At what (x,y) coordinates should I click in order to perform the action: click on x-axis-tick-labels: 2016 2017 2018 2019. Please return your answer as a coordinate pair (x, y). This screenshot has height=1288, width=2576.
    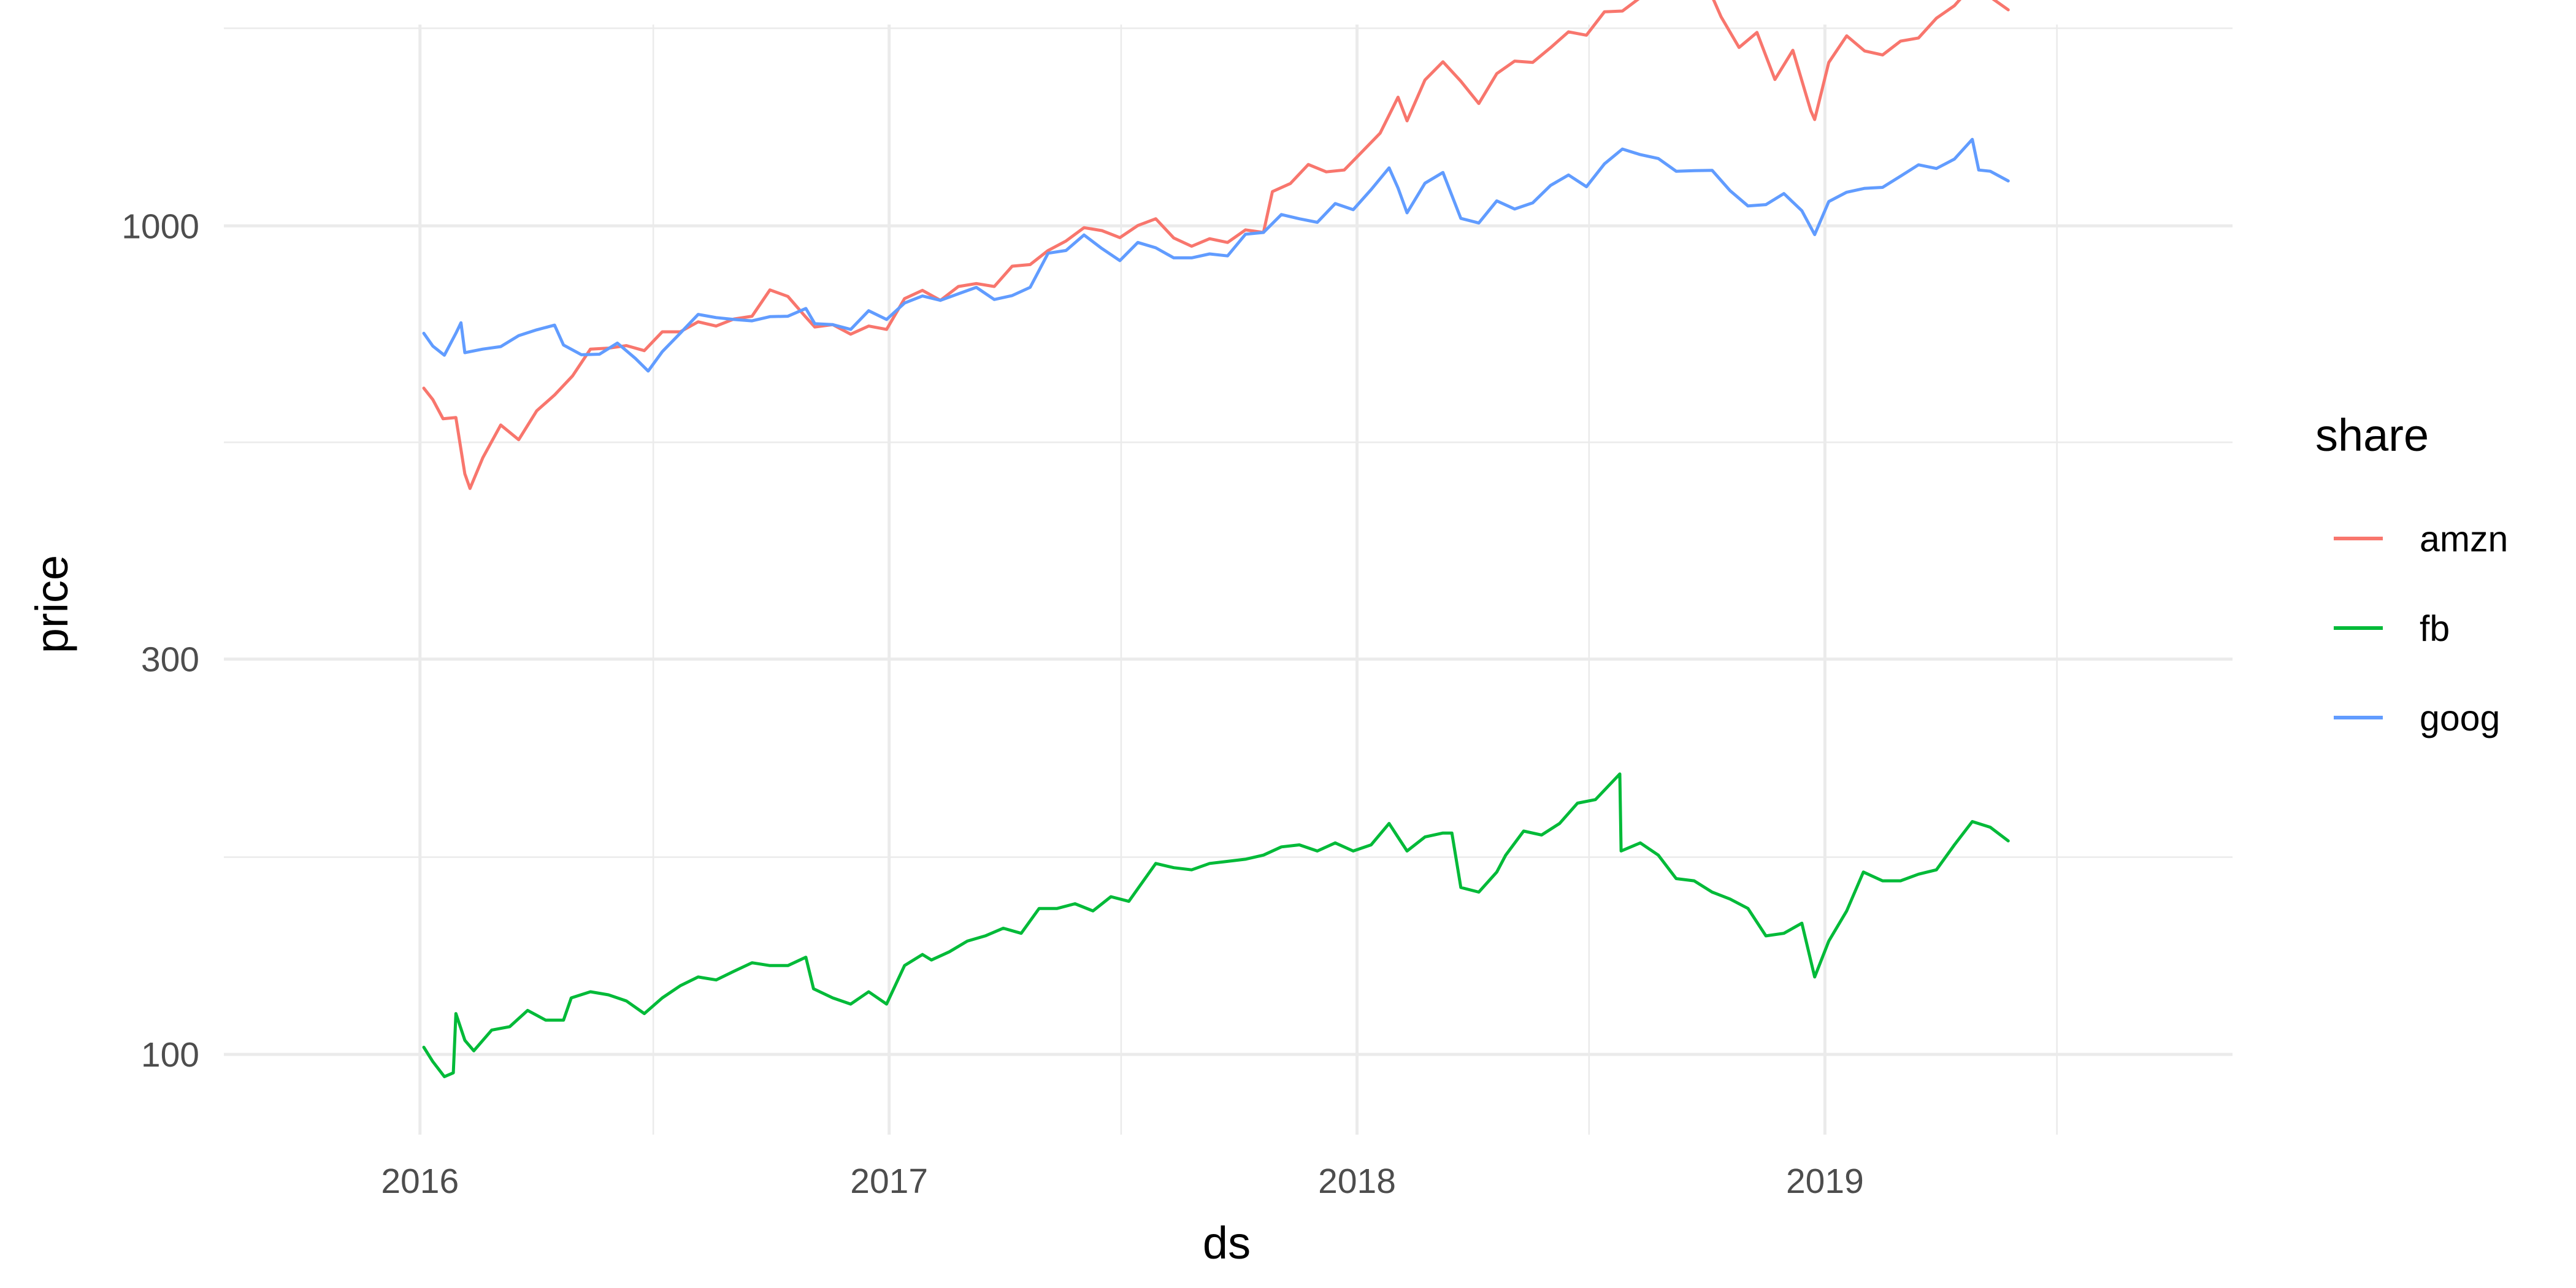
    Looking at the image, I should click on (1122, 1181).